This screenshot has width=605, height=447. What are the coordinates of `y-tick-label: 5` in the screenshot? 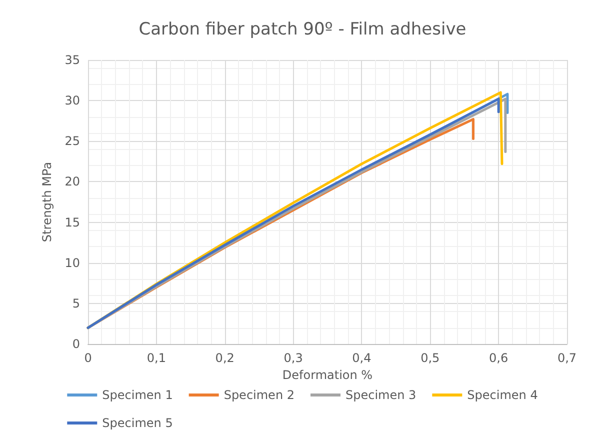 It's located at (76, 303).